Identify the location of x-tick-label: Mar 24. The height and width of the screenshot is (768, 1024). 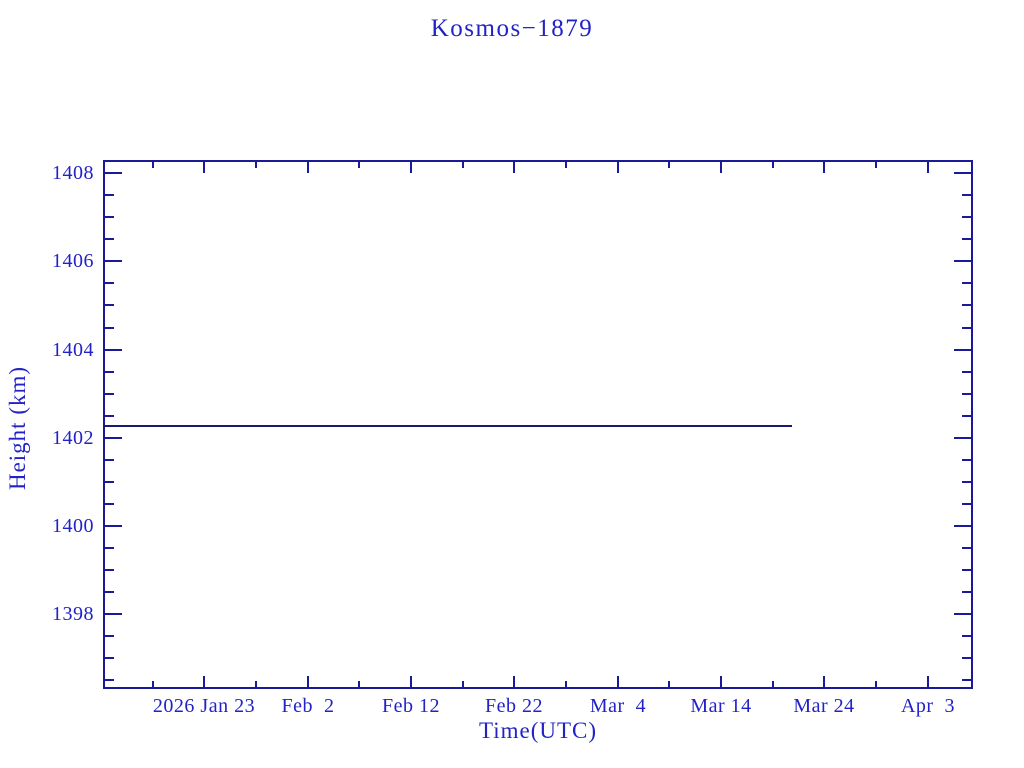
(824, 706).